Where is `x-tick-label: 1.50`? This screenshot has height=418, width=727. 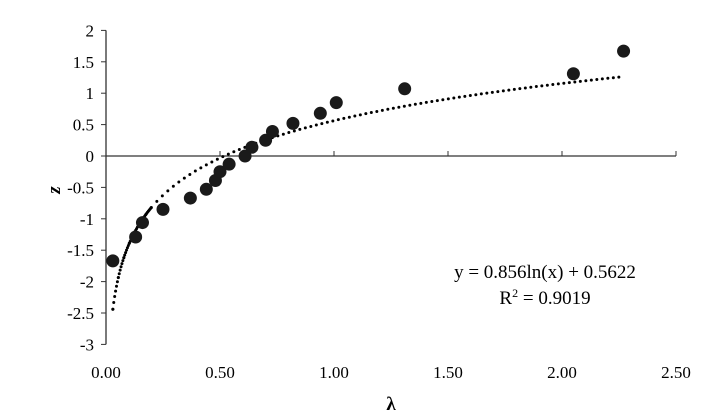
x-tick-label: 1.50 is located at coordinates (448, 372).